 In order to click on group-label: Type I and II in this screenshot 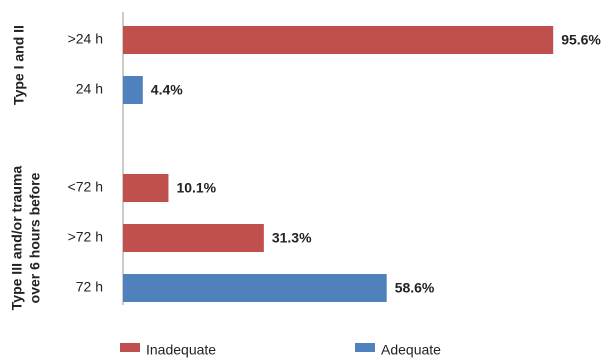, I will do `click(19, 65)`.